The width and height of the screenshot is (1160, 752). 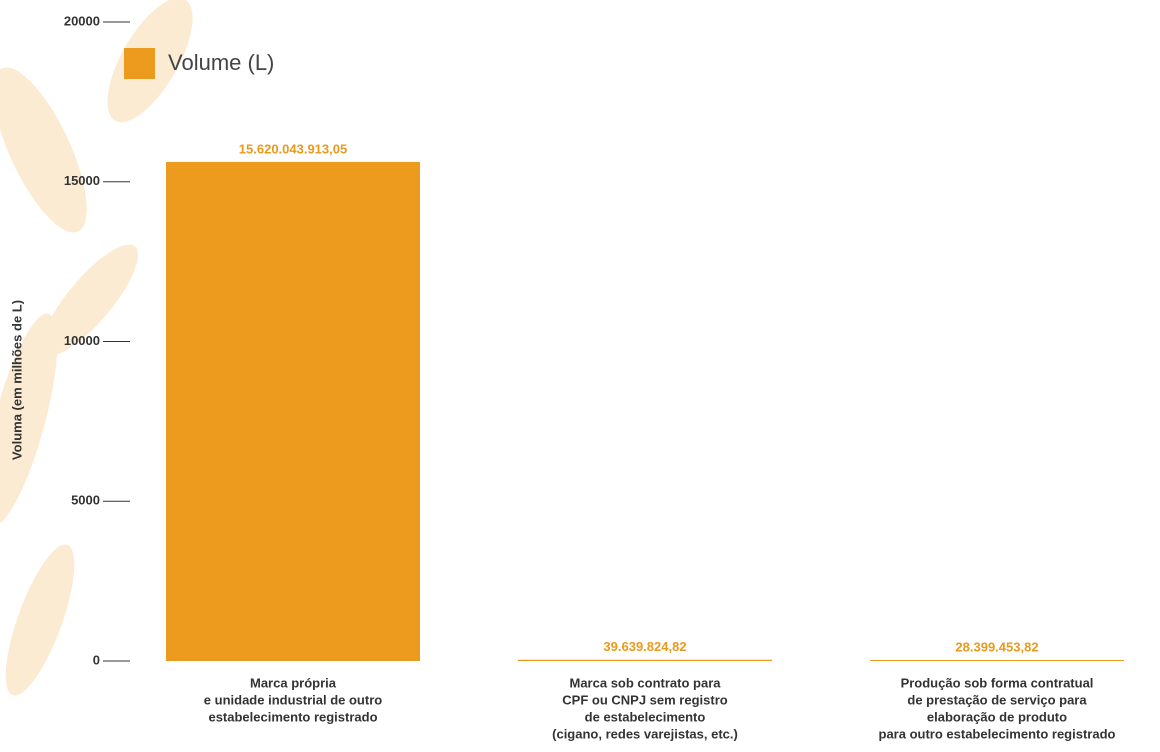 What do you see at coordinates (85, 500) in the screenshot?
I see `y-tick-label: 5000` at bounding box center [85, 500].